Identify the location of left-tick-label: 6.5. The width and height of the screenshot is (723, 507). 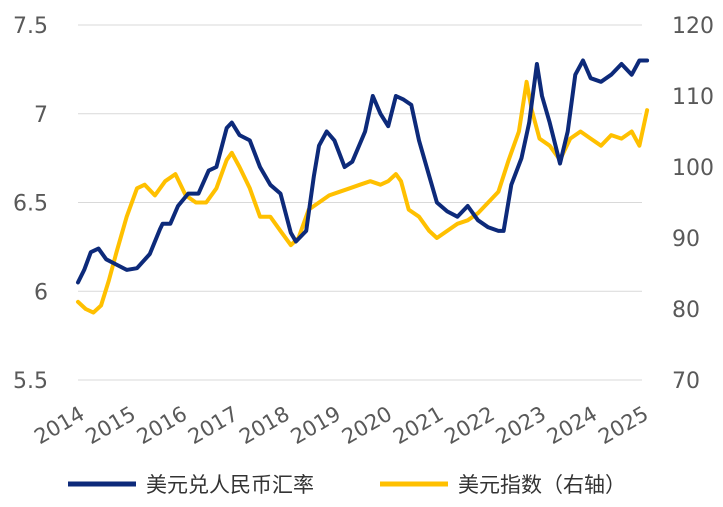
(30, 204).